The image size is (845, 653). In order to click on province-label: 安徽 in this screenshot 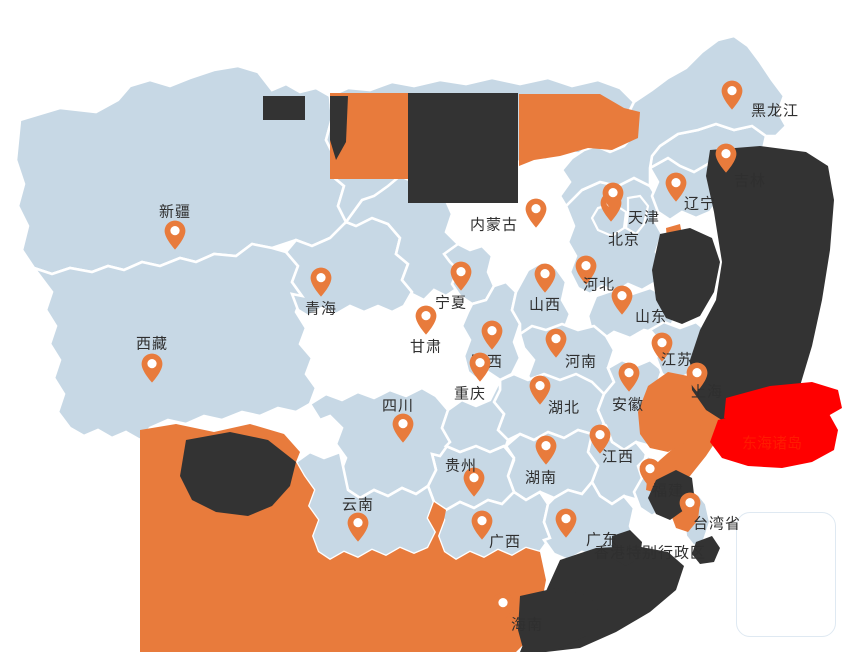, I will do `click(628, 404)`.